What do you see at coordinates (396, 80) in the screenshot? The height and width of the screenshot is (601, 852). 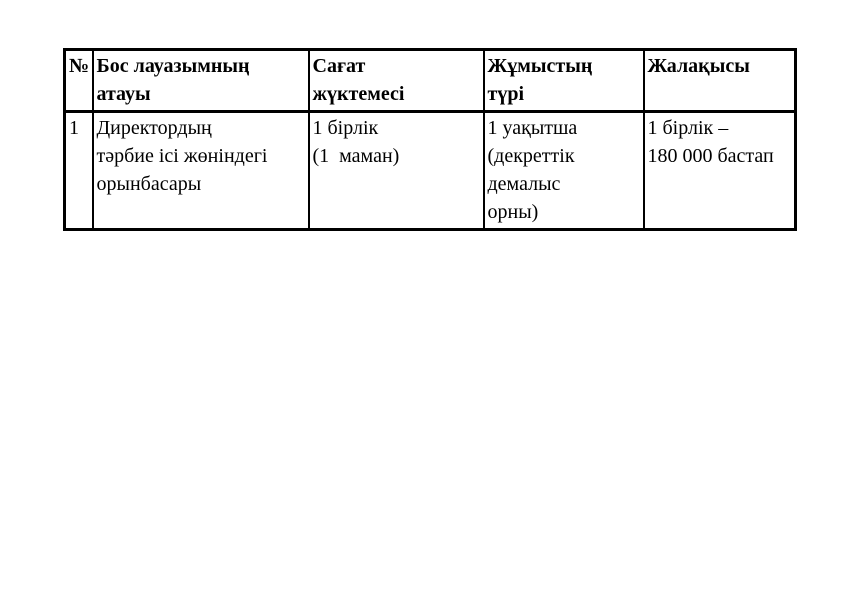 I see `header-cell-hour-load: Сағат жүктемесі` at bounding box center [396, 80].